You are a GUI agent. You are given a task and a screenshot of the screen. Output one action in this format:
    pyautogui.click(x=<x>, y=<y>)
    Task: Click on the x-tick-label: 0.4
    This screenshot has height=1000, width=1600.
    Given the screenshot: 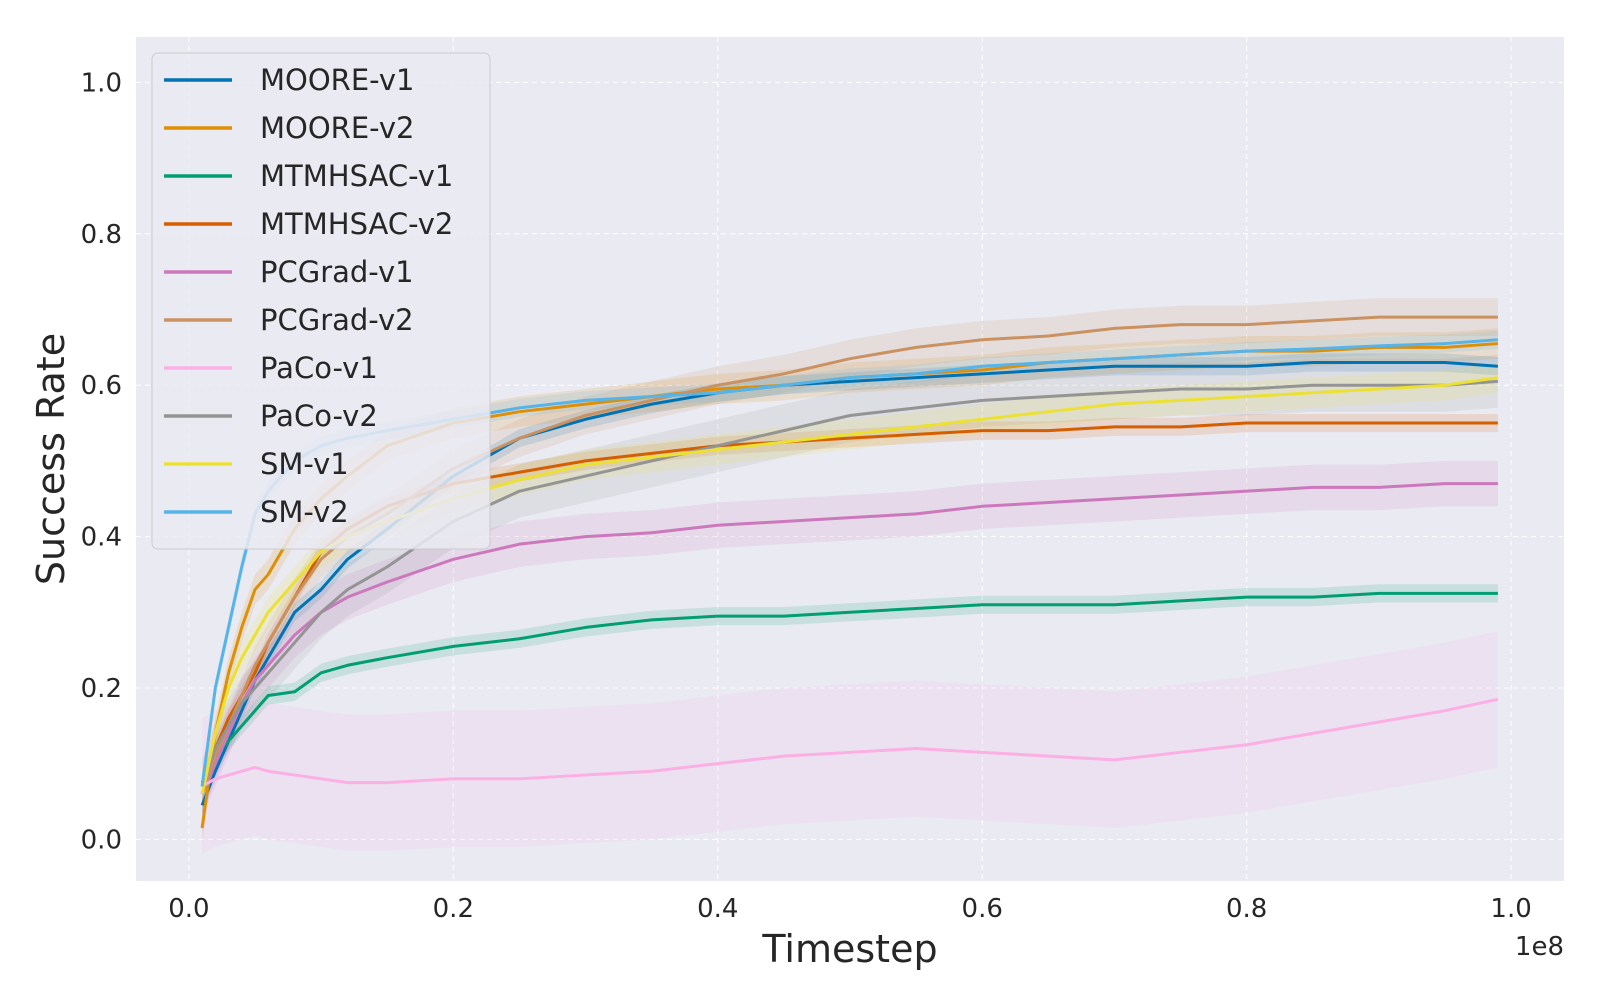 What is the action you would take?
    pyautogui.click(x=717, y=909)
    